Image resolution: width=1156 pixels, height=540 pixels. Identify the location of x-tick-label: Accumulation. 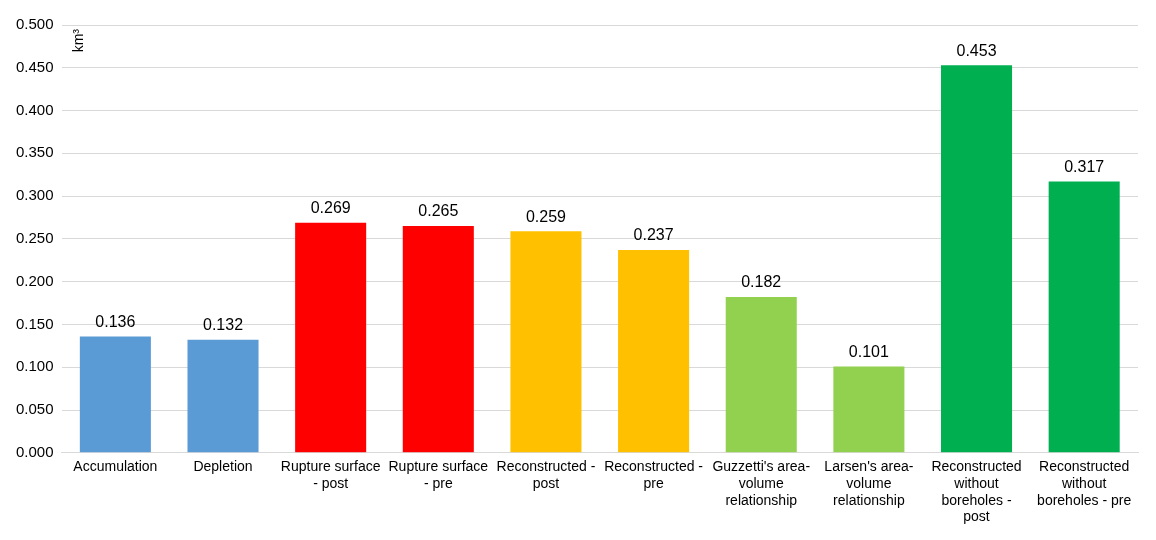
(115, 466).